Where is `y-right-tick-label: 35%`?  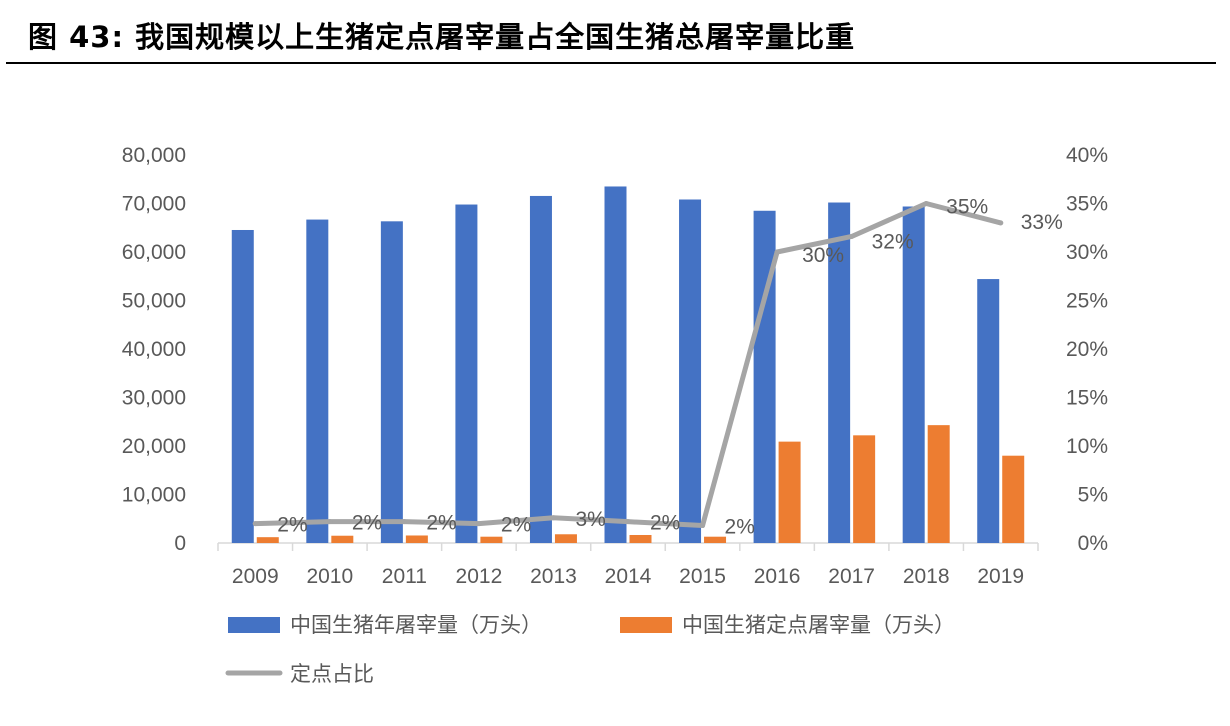 y-right-tick-label: 35% is located at coordinates (1087, 204).